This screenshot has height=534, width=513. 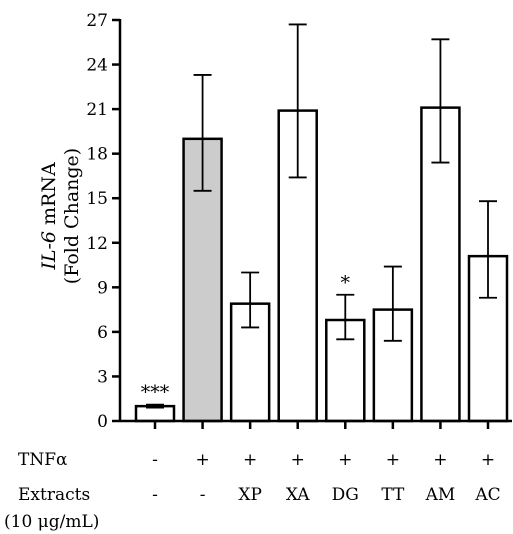 I want to click on extracts-row-value: DG, so click(x=345, y=495).